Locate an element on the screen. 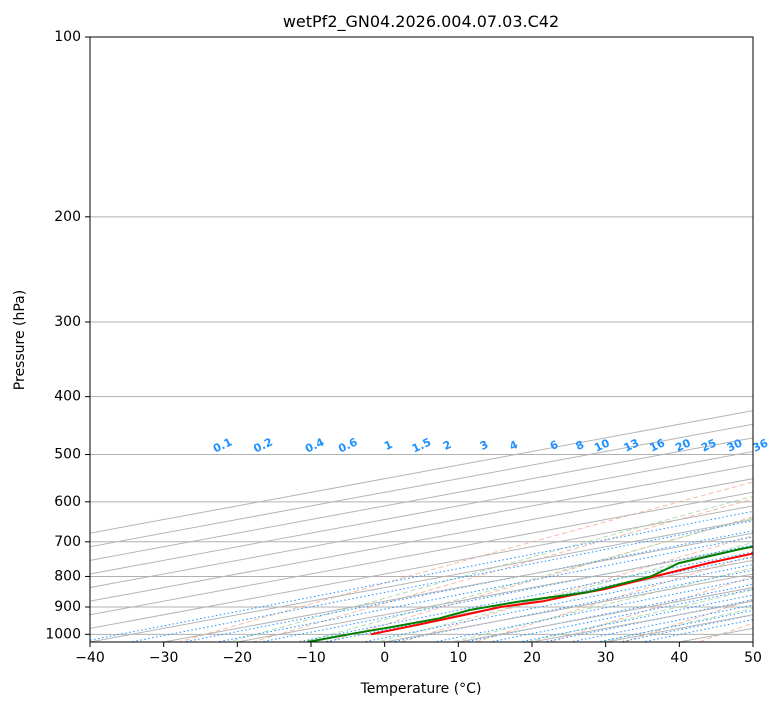 The image size is (775, 708). y-tick-label: 100 is located at coordinates (67, 37).